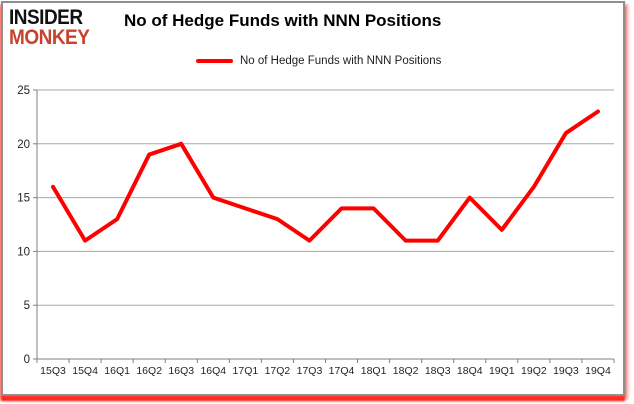 Image resolution: width=634 pixels, height=404 pixels. I want to click on legend-label: No of Hedge Funds with NNN Positions, so click(341, 61).